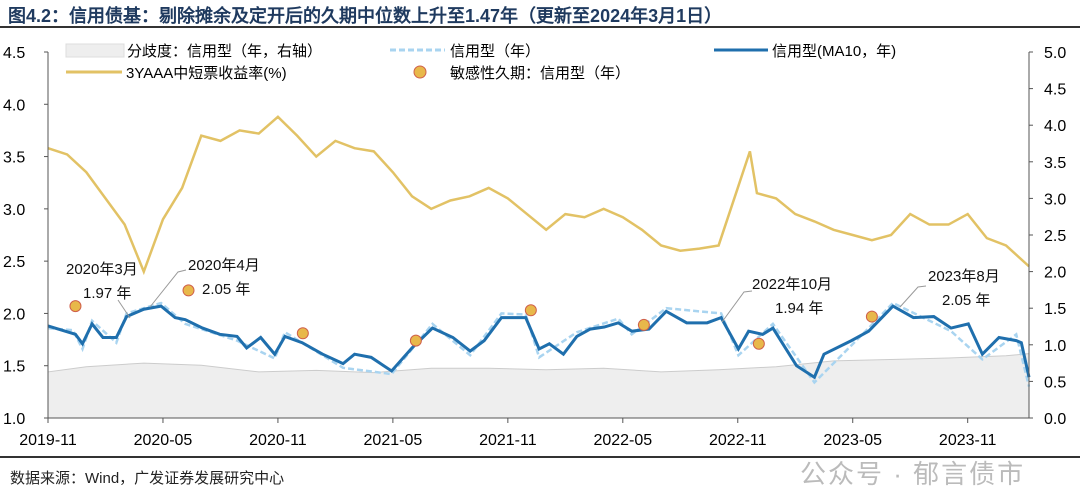 This screenshot has height=493, width=1080. I want to click on legend-swatch-sensitivity, so click(420, 72).